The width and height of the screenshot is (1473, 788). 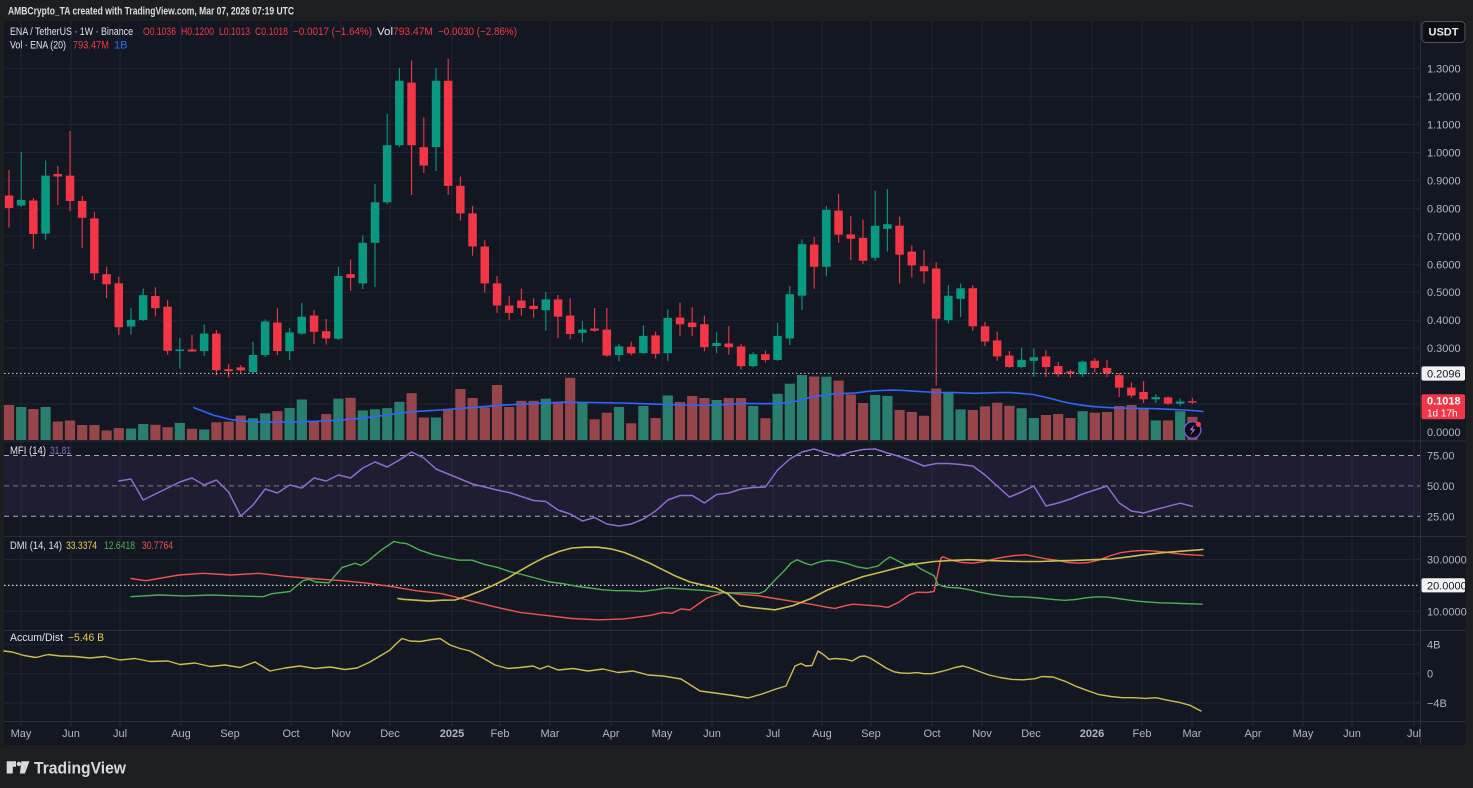 I want to click on svg-text: DMI (14, 14), so click(x=36, y=546).